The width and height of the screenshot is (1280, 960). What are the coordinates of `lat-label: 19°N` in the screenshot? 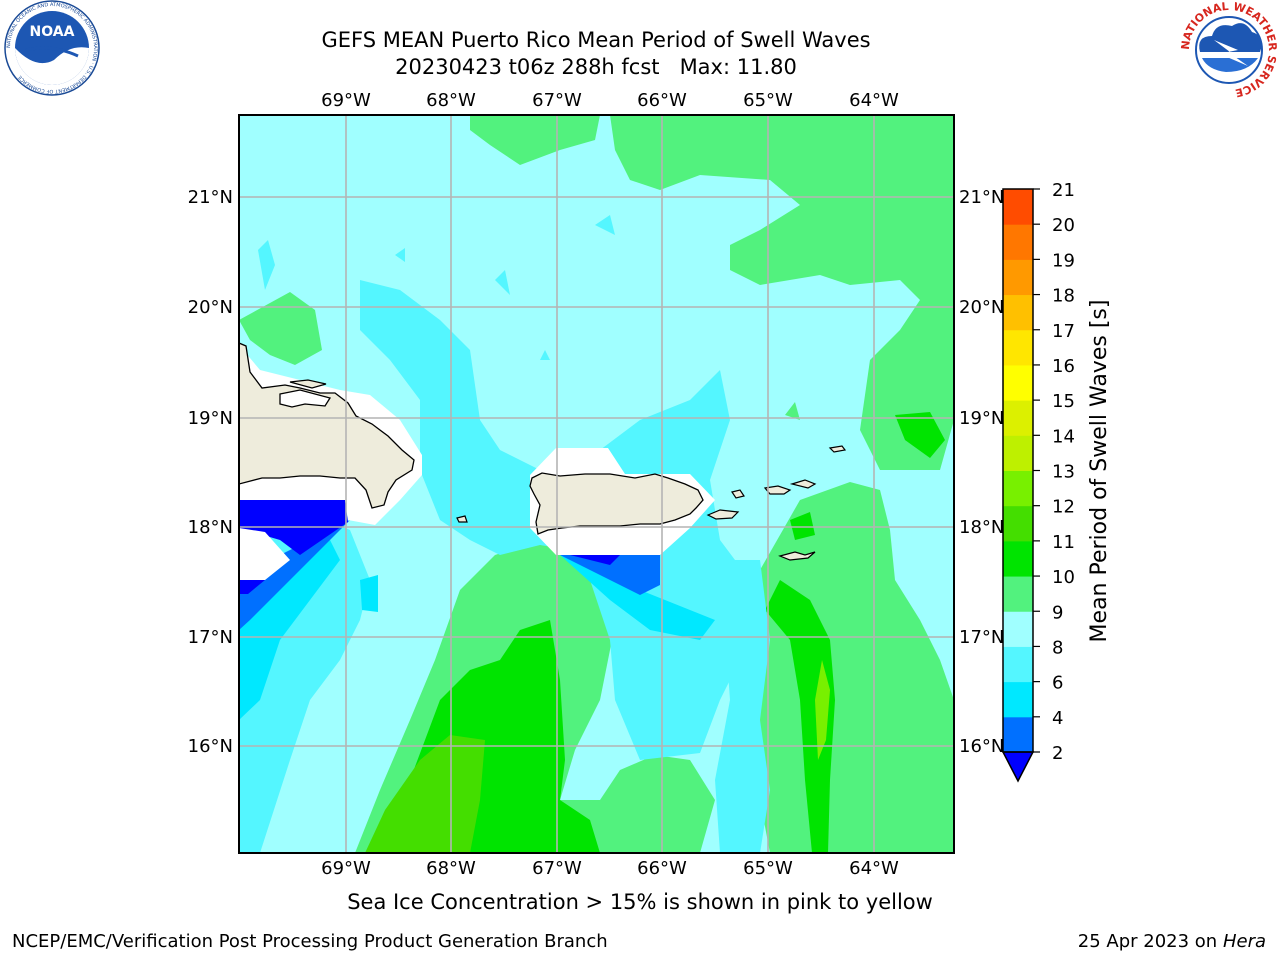 It's located at (981, 418).